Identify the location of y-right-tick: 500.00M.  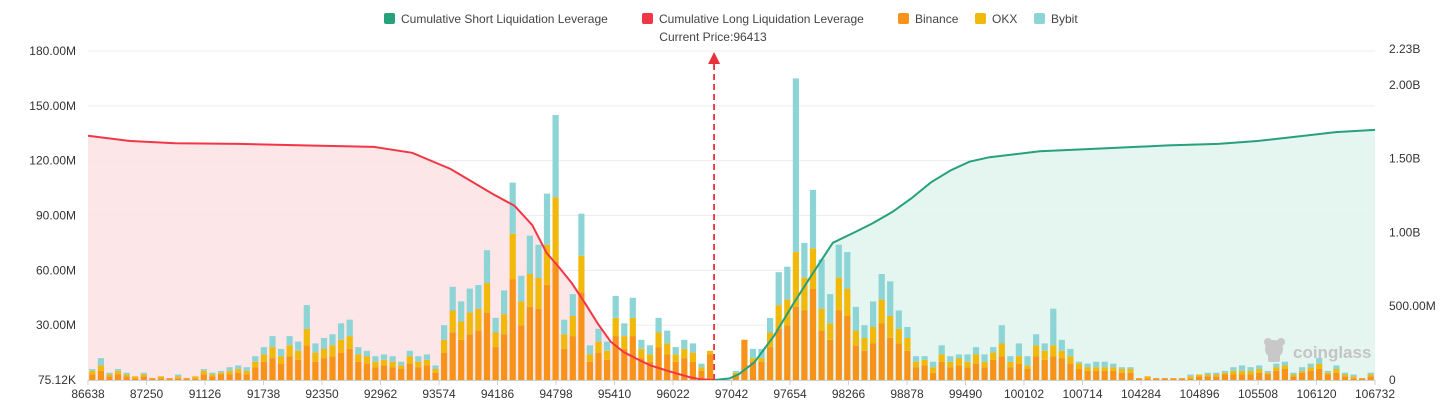
(1412, 306).